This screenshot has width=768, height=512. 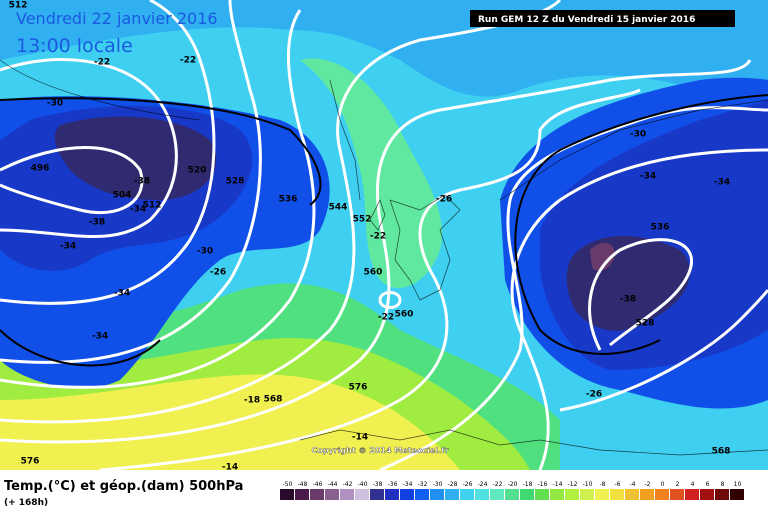 What do you see at coordinates (438, 484) in the screenshot?
I see `scale-label: -30` at bounding box center [438, 484].